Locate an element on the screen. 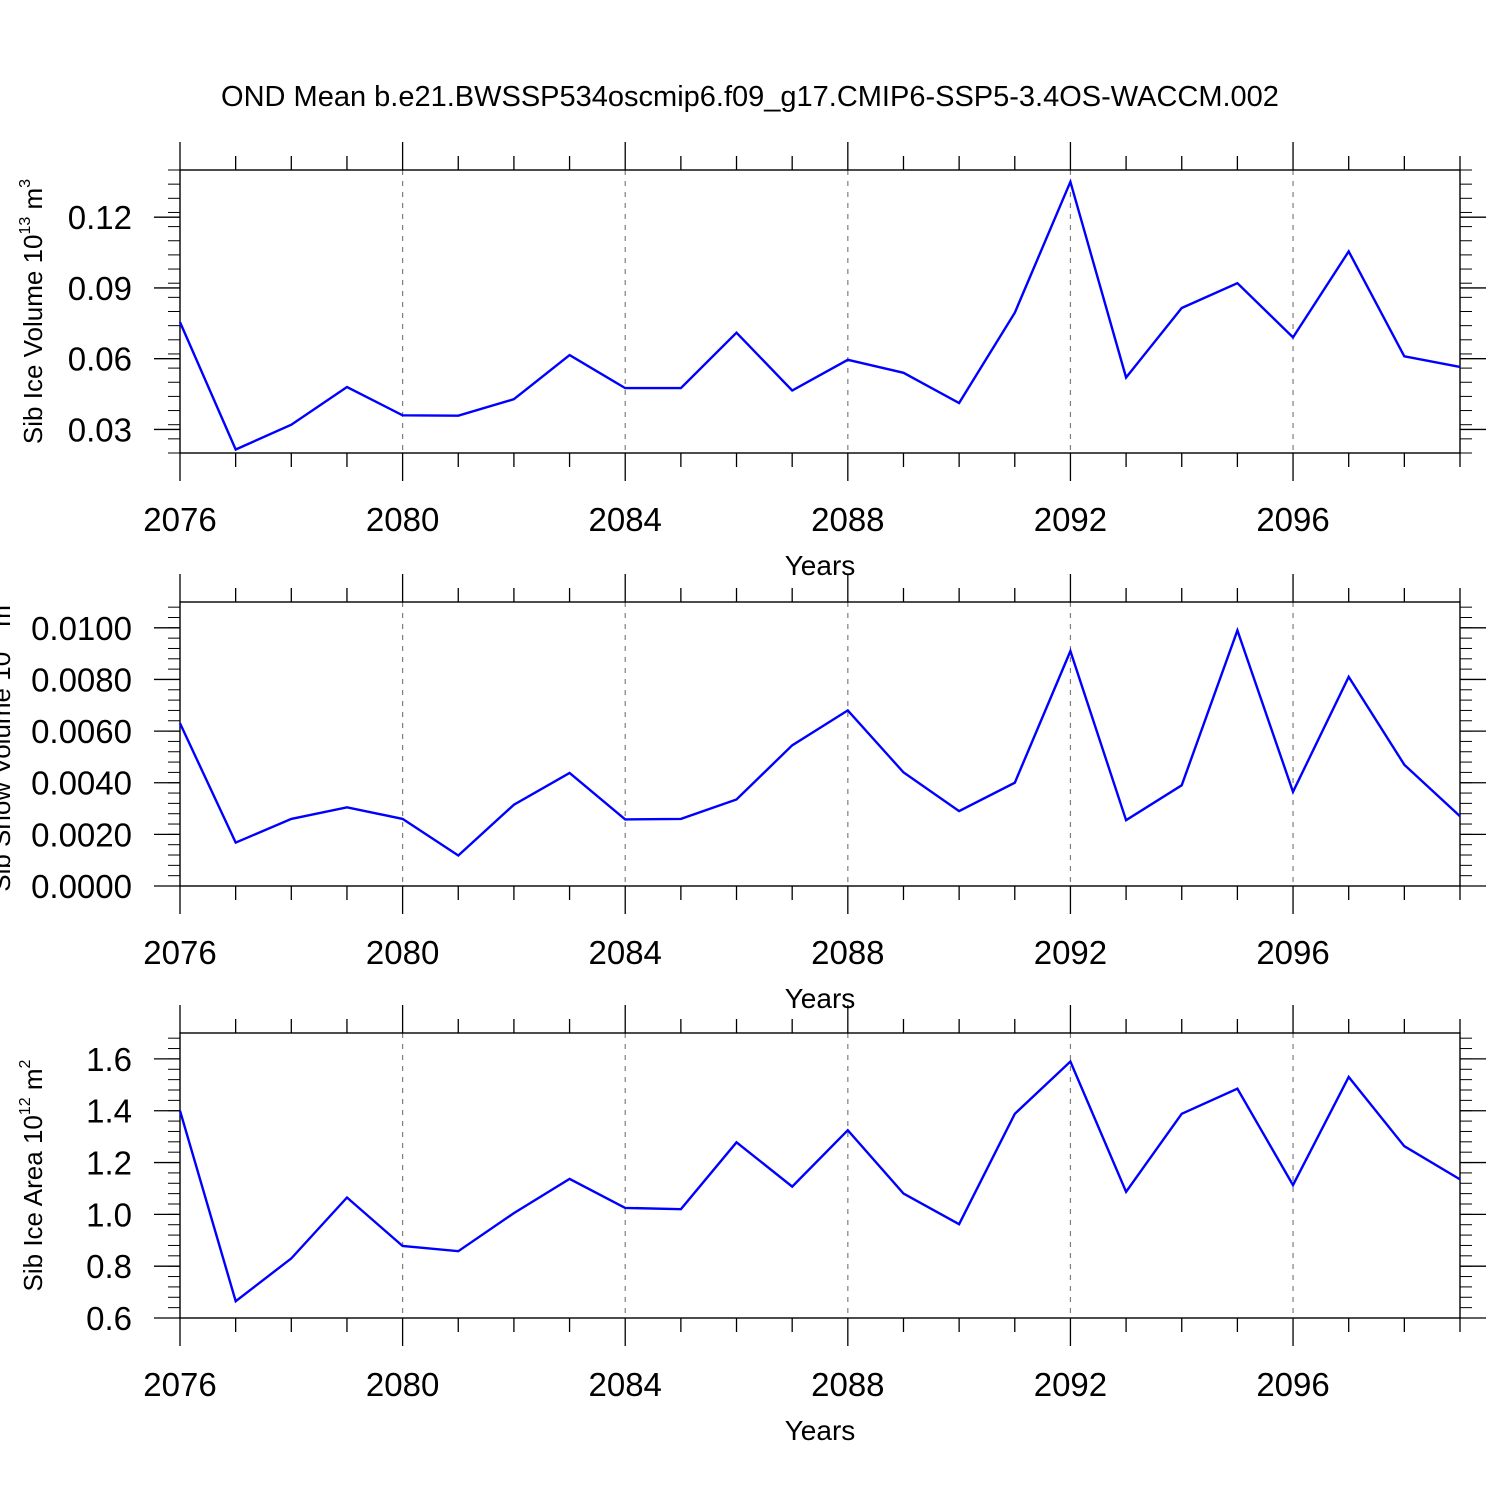 This screenshot has height=1500, width=1500. y-tick-label: 0.03 is located at coordinates (100, 429).